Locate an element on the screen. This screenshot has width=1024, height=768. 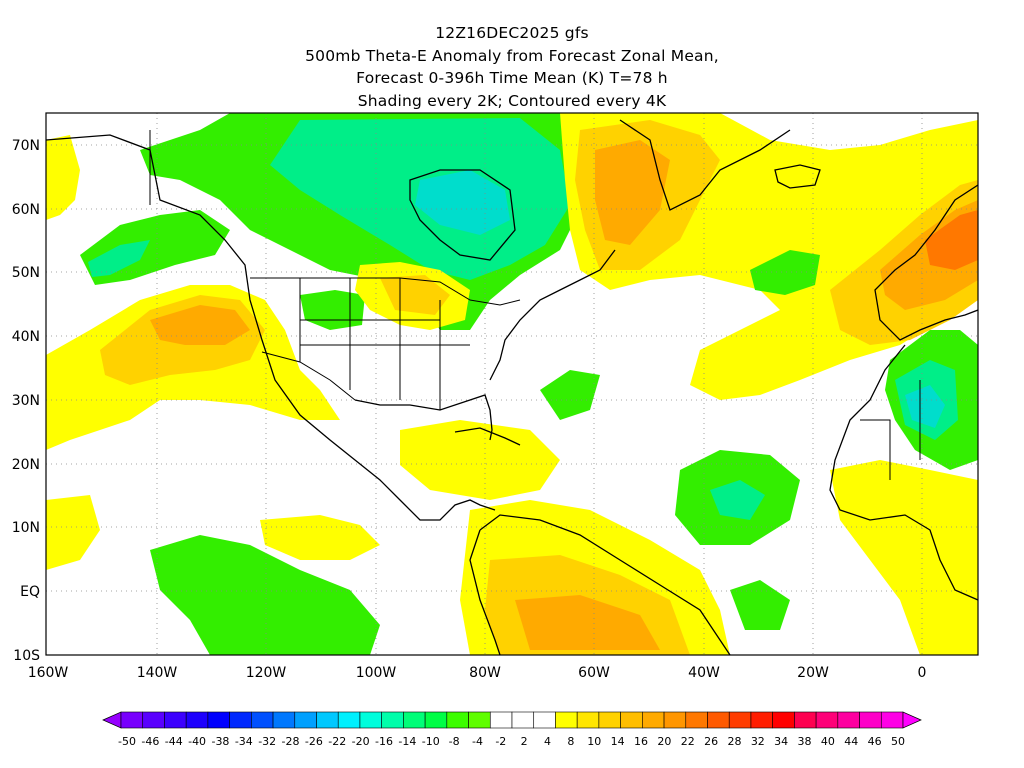
colorbar-label: -38 is located at coordinates (220, 741).